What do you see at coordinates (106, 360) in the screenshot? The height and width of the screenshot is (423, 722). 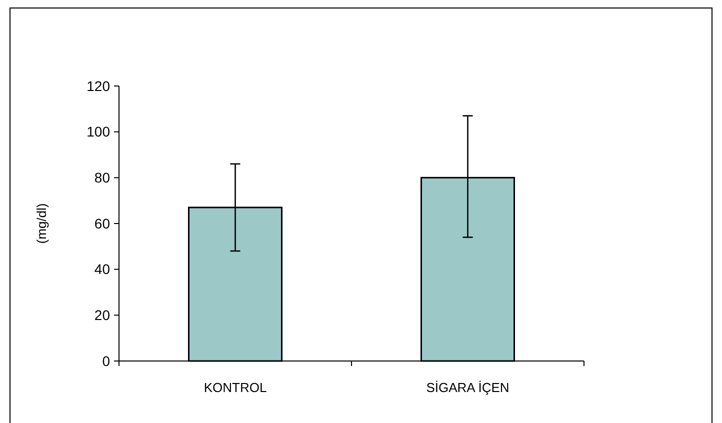 I see `y-tick-label: 0` at bounding box center [106, 360].